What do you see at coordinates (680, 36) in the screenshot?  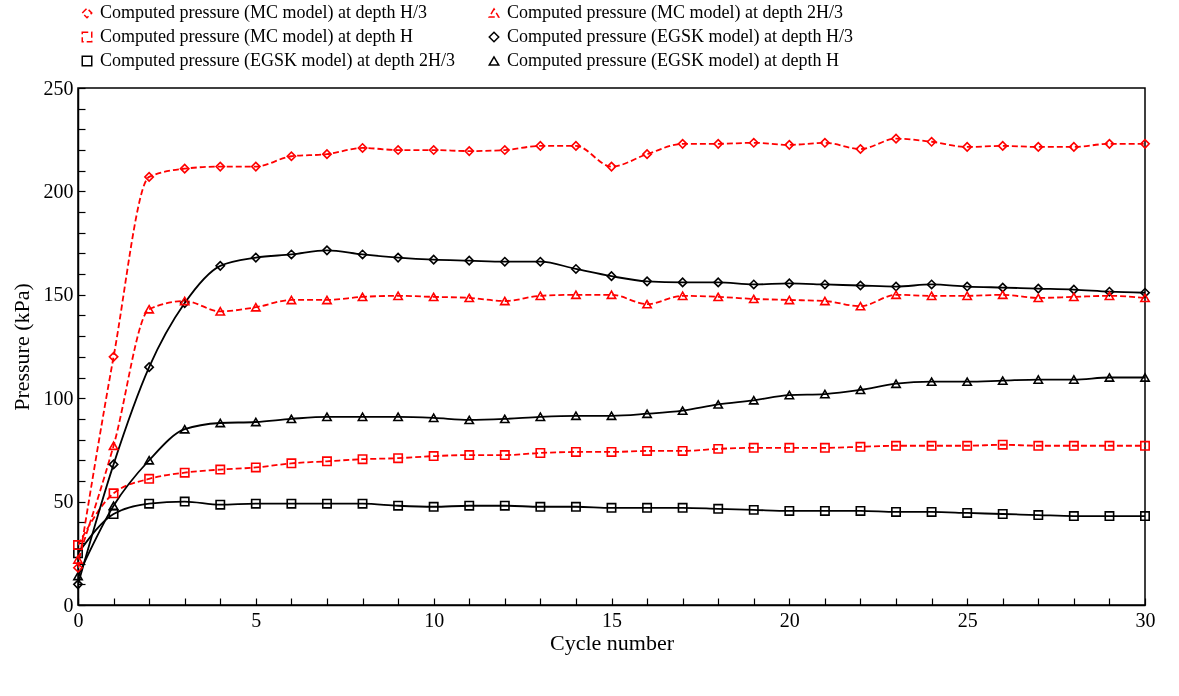 I see `legend-label: Computed pressure (EGSK model) at depth H/3` at bounding box center [680, 36].